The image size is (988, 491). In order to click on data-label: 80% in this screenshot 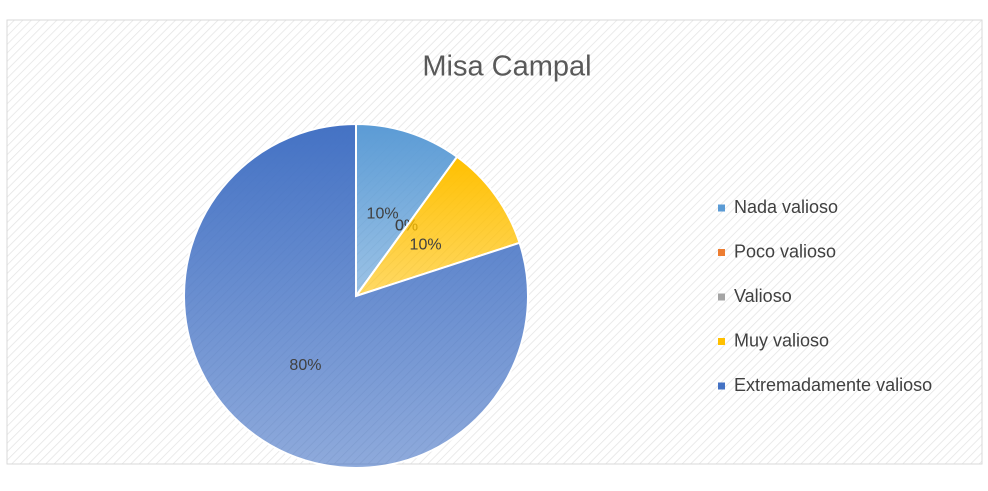, I will do `click(305, 365)`.